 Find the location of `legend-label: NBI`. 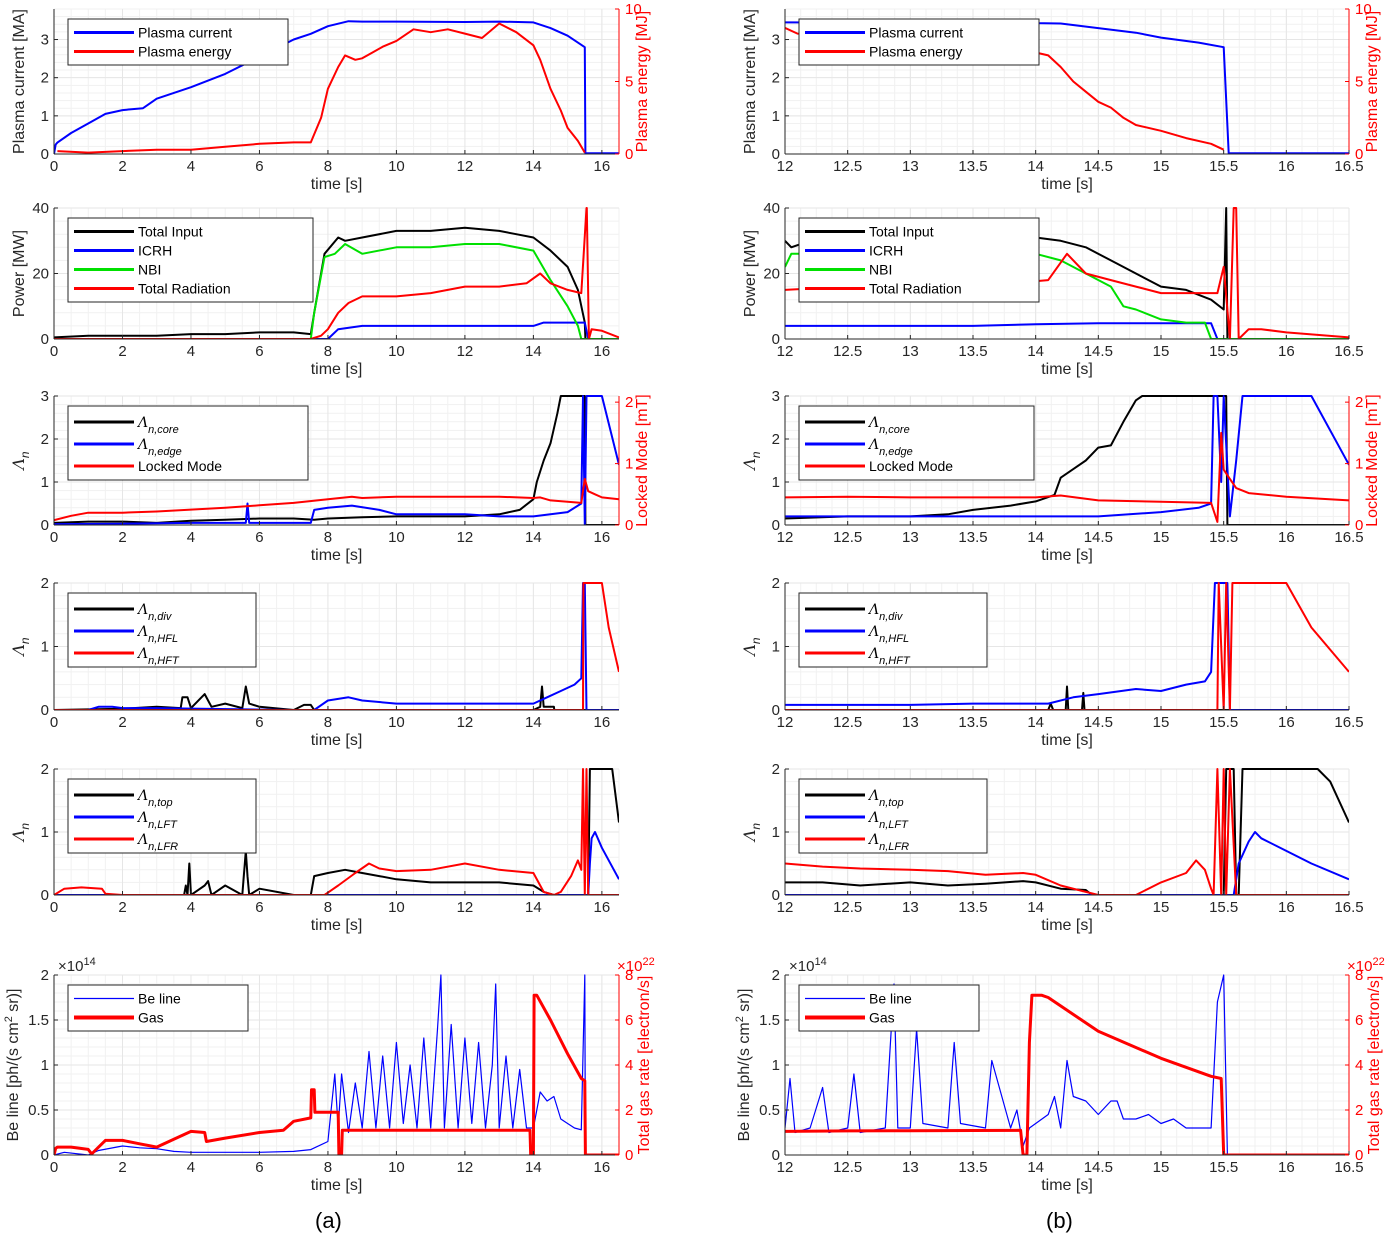

legend-label: NBI is located at coordinates (149, 270).